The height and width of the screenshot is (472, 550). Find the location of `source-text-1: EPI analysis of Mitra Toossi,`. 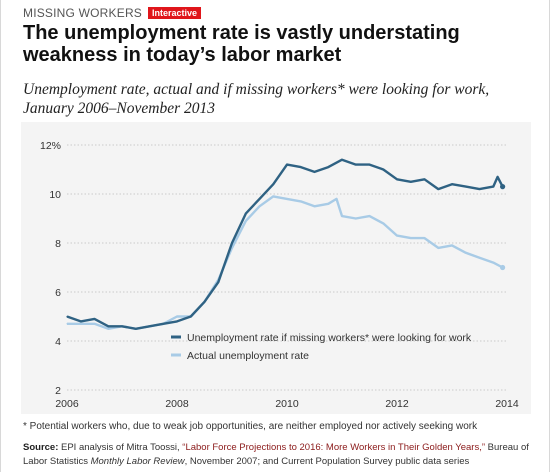

source-text-1: EPI analysis of Mitra Toossi, is located at coordinates (120, 447).